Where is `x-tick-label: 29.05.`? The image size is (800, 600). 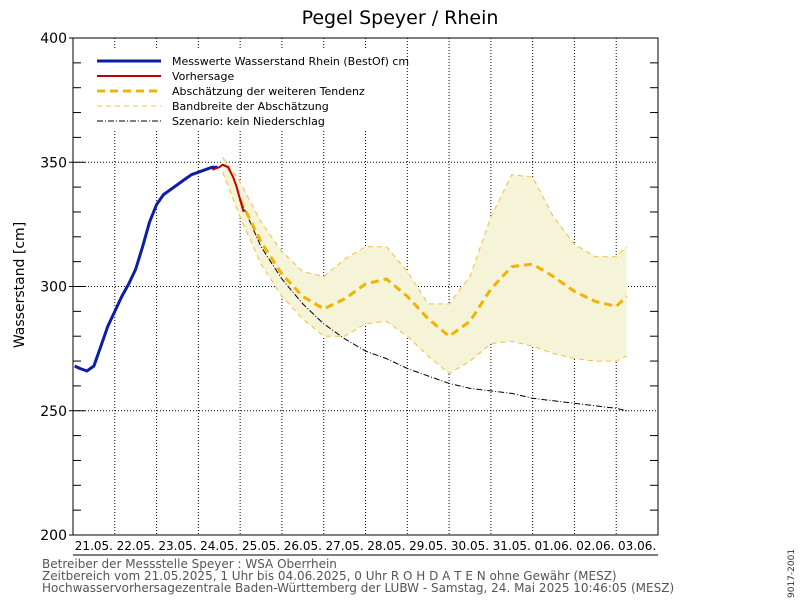
x-tick-label: 29.05. is located at coordinates (428, 546).